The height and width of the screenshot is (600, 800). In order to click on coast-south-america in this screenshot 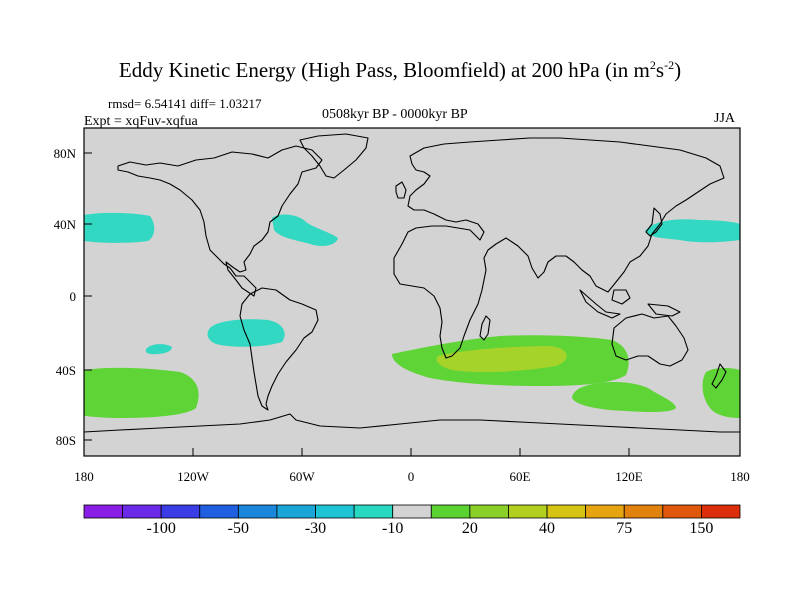, I will do `click(279, 349)`.